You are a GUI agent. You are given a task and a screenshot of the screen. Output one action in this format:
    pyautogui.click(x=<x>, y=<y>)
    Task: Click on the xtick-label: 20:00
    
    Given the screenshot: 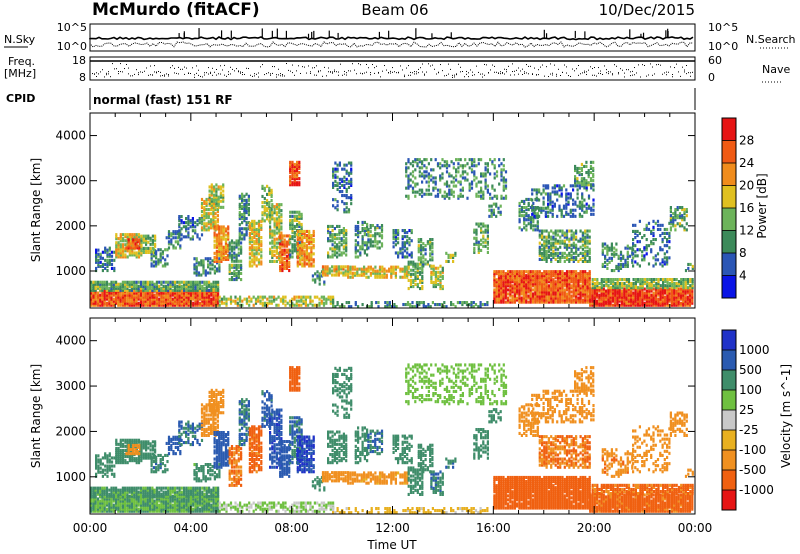 What is the action you would take?
    pyautogui.click(x=594, y=528)
    